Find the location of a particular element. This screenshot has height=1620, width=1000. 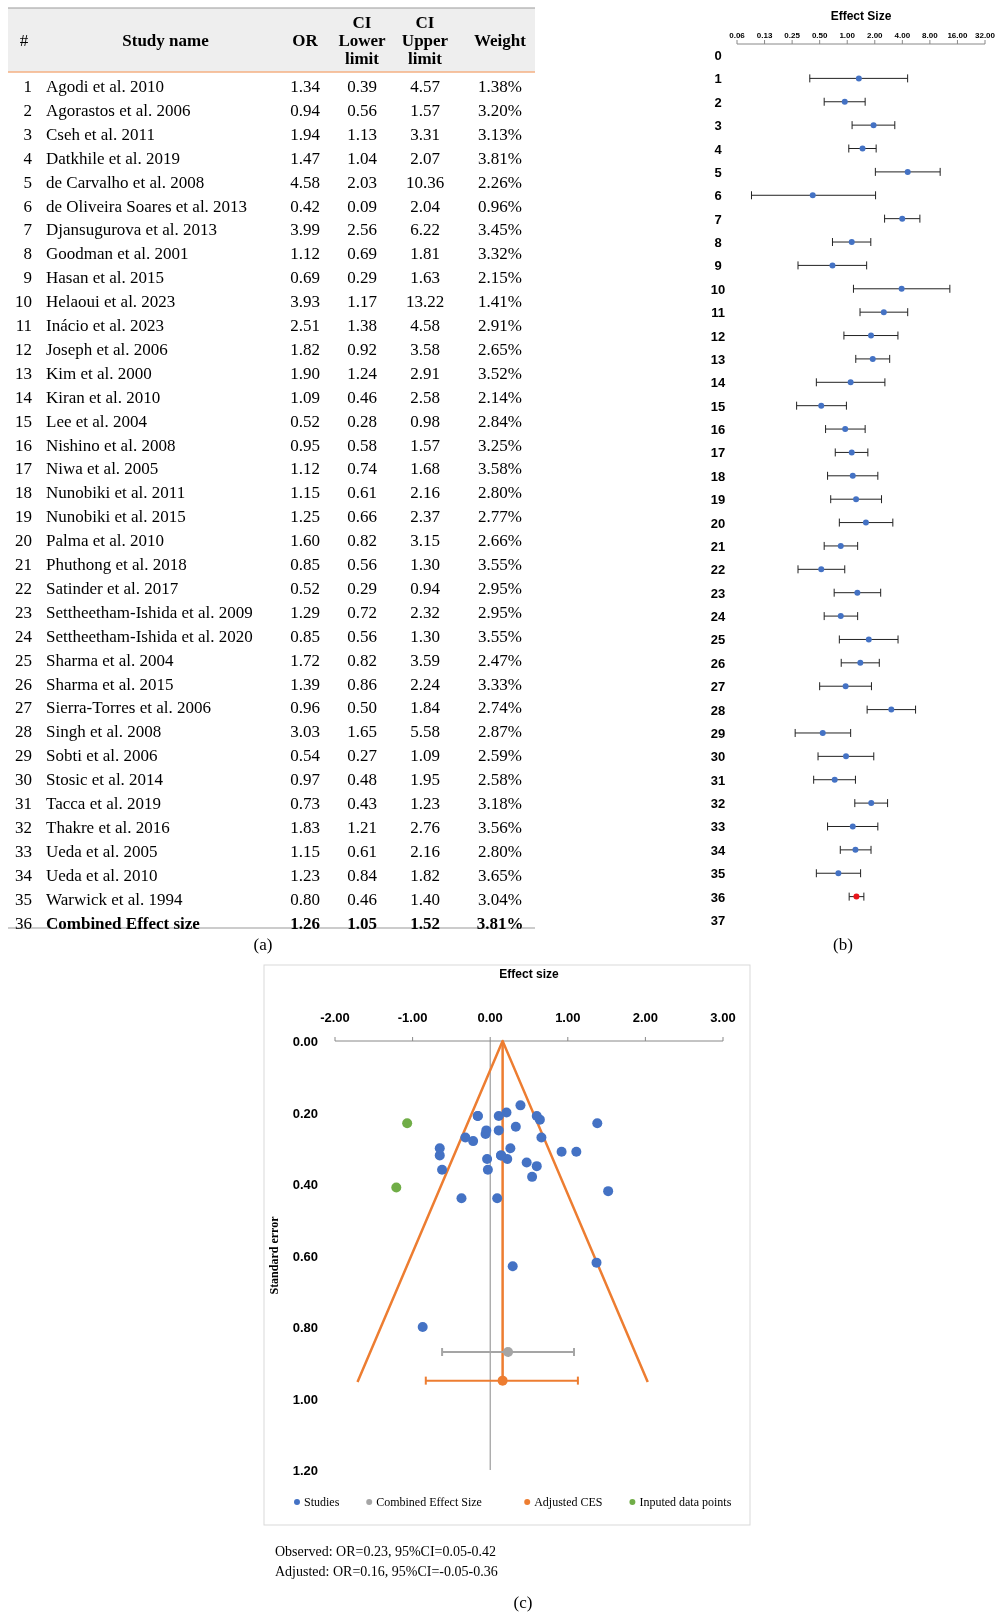

data-label: 1.29 is located at coordinates (305, 612).